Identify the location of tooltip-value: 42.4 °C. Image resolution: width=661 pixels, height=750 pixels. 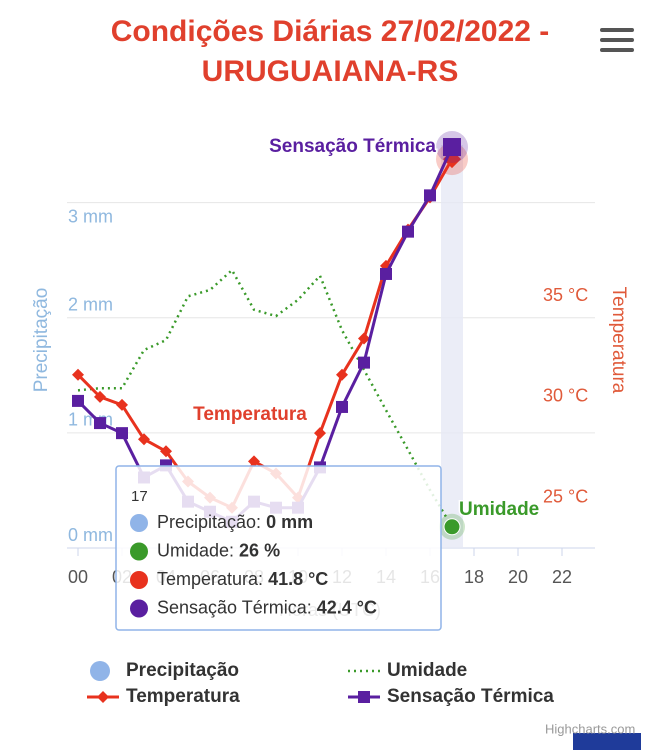
(347, 607).